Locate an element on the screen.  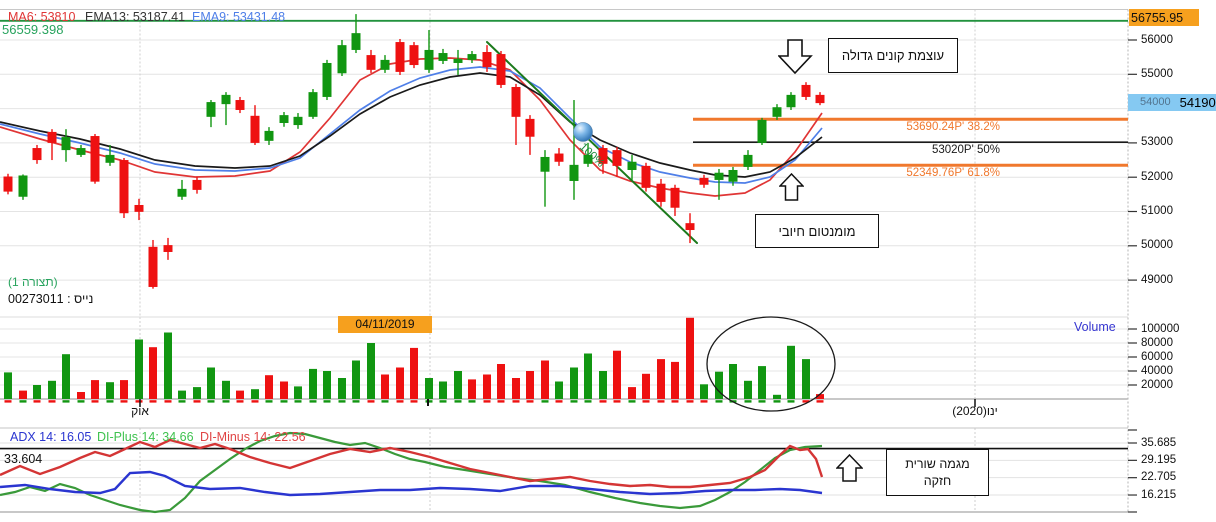
volume-tick-label: 60000 is located at coordinates (1157, 356).